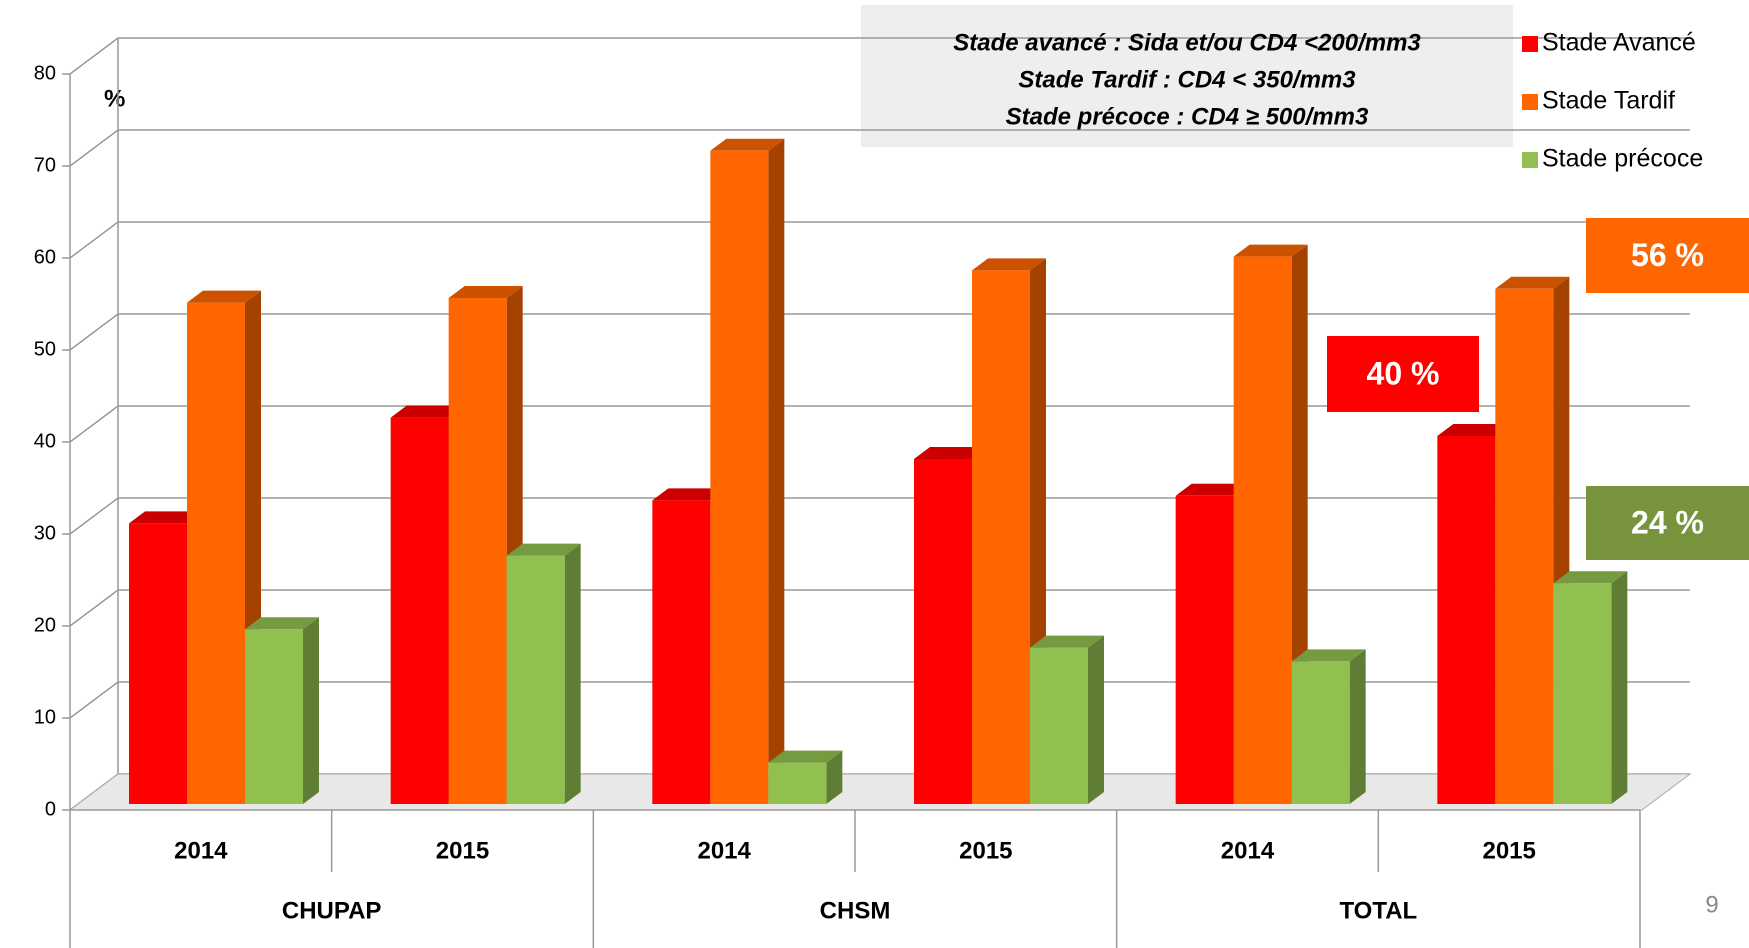 Image resolution: width=1749 pixels, height=948 pixels. Describe the element at coordinates (45, 625) in the screenshot. I see `y-tick-label: 20` at that location.